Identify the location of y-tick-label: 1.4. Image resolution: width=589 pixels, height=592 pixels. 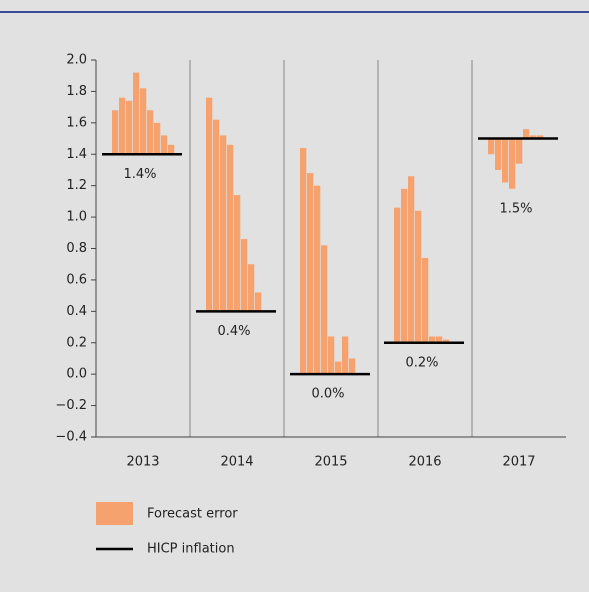
(76, 154).